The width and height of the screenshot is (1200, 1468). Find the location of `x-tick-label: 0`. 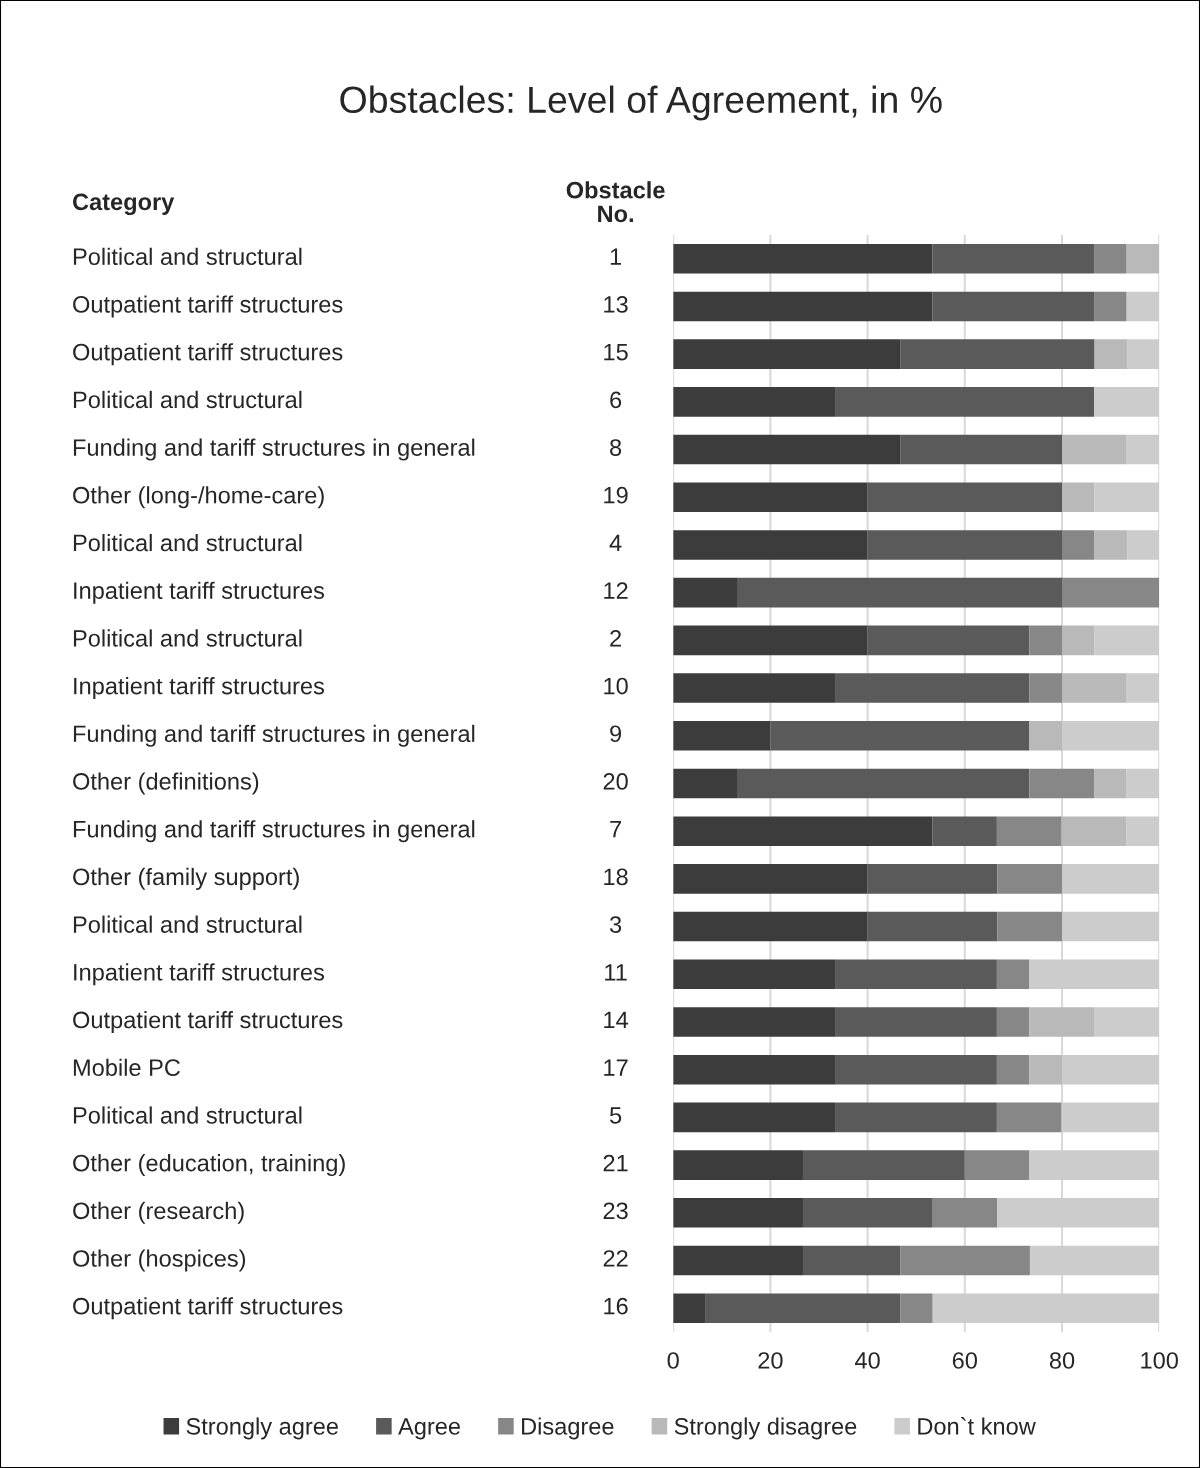

x-tick-label: 0 is located at coordinates (673, 1360).